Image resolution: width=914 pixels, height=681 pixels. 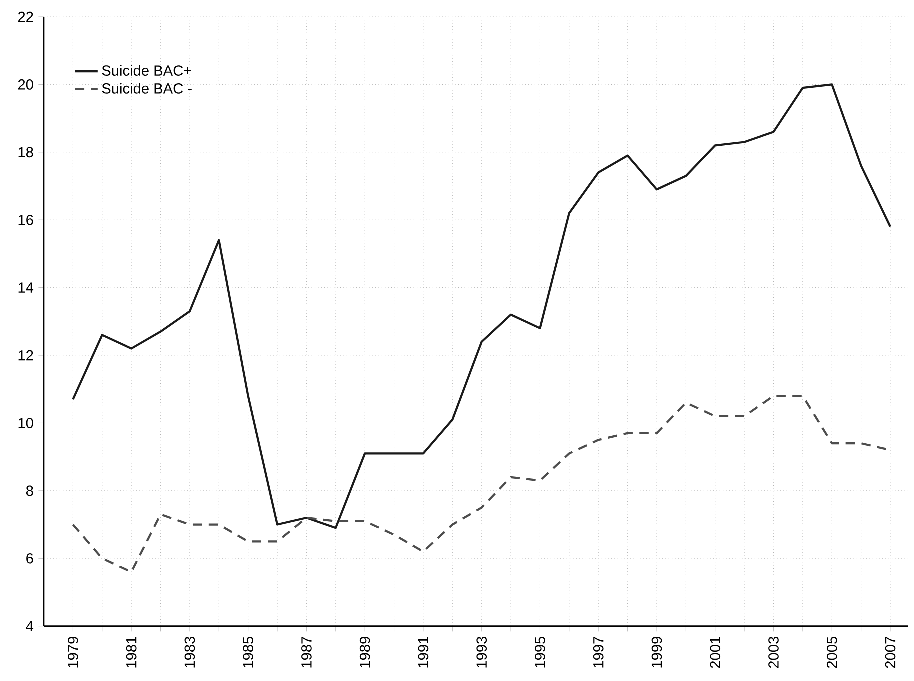 I want to click on x-tick-label: 1995, so click(x=540, y=652).